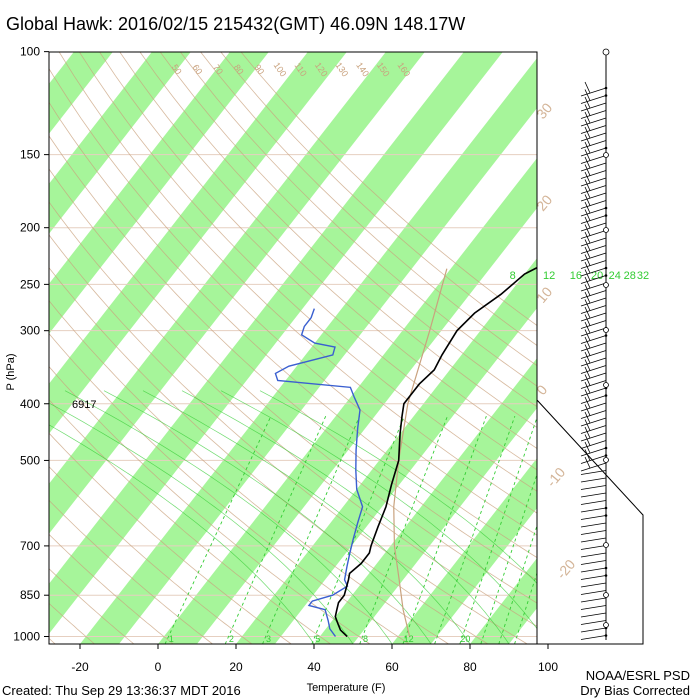 This screenshot has width=700, height=700. Describe the element at coordinates (548, 667) in the screenshot. I see `x-tick-label: 100` at that location.